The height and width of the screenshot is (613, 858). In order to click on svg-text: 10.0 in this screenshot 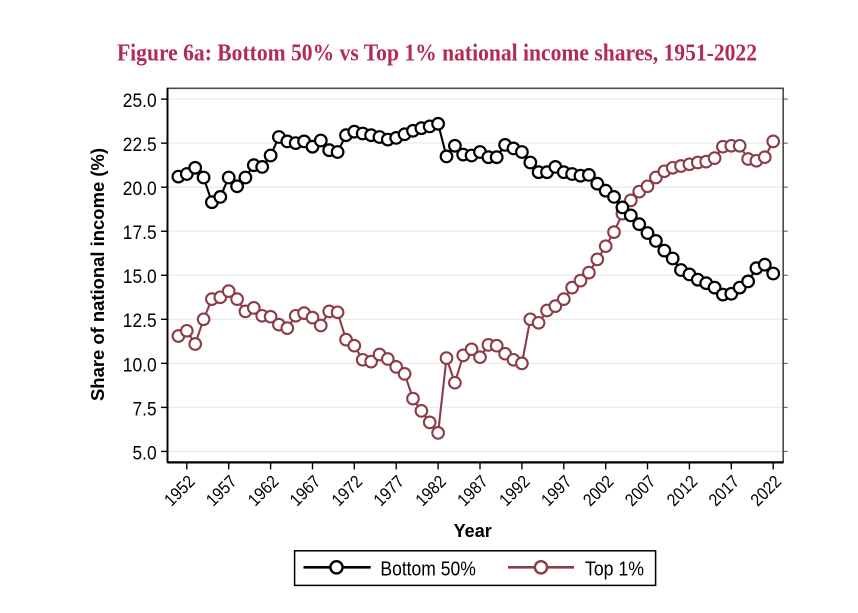, I will do `click(140, 365)`.